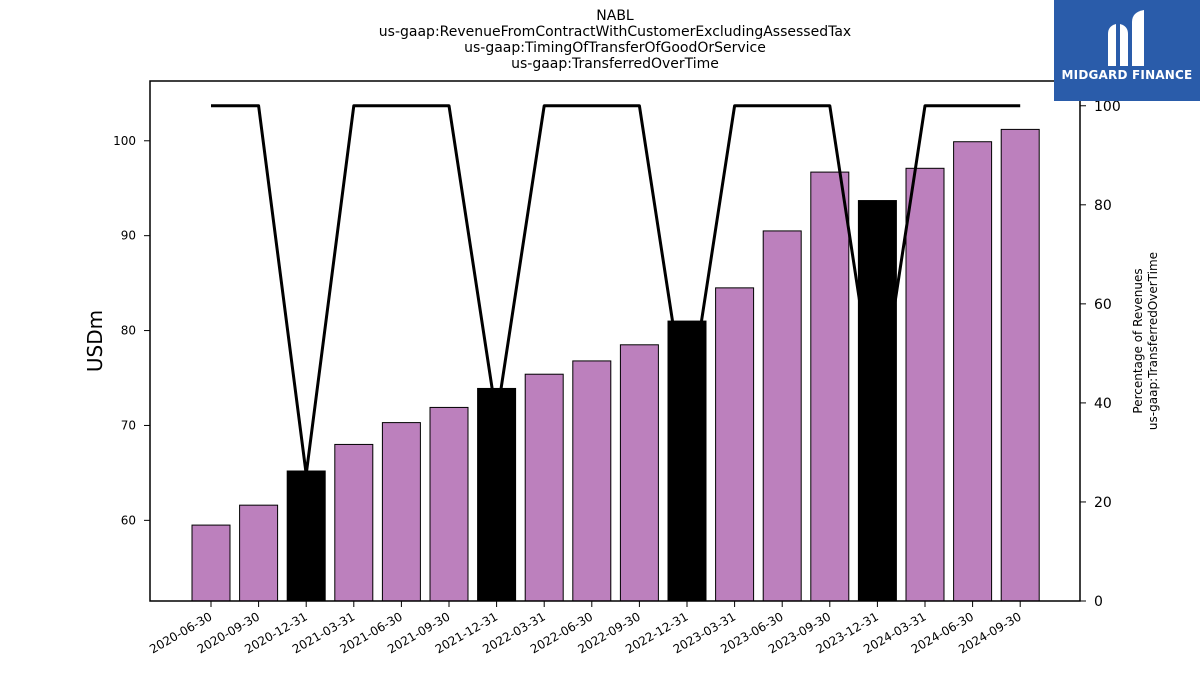 The image size is (1200, 675). I want to click on y-right-tick-label: 20, so click(1103, 503).